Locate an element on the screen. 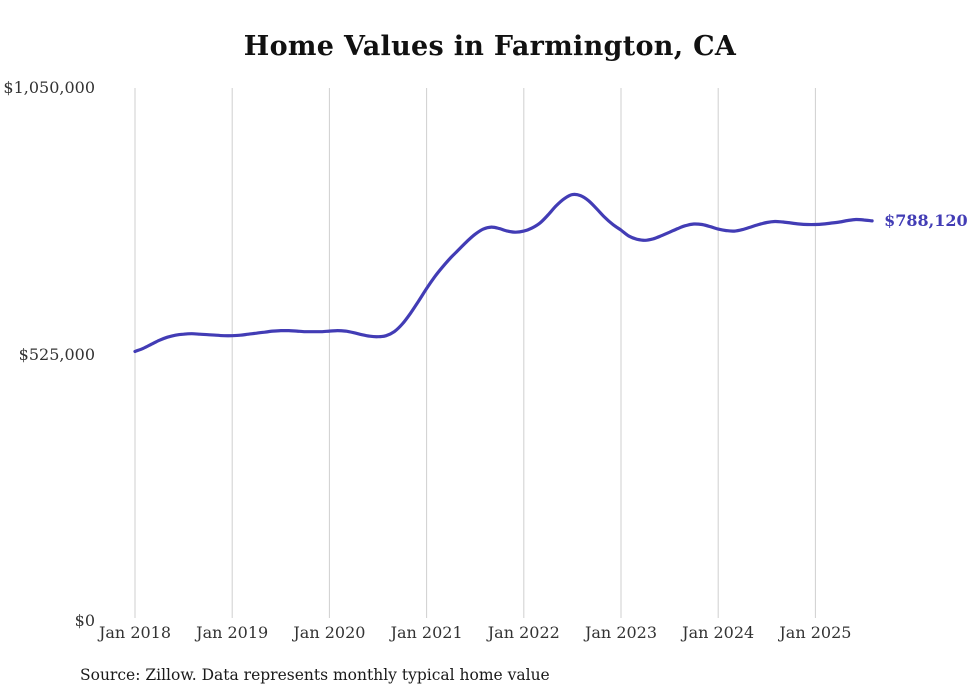 The height and width of the screenshot is (699, 980). y-axis-tick-label: $1,050,000 is located at coordinates (49, 87).